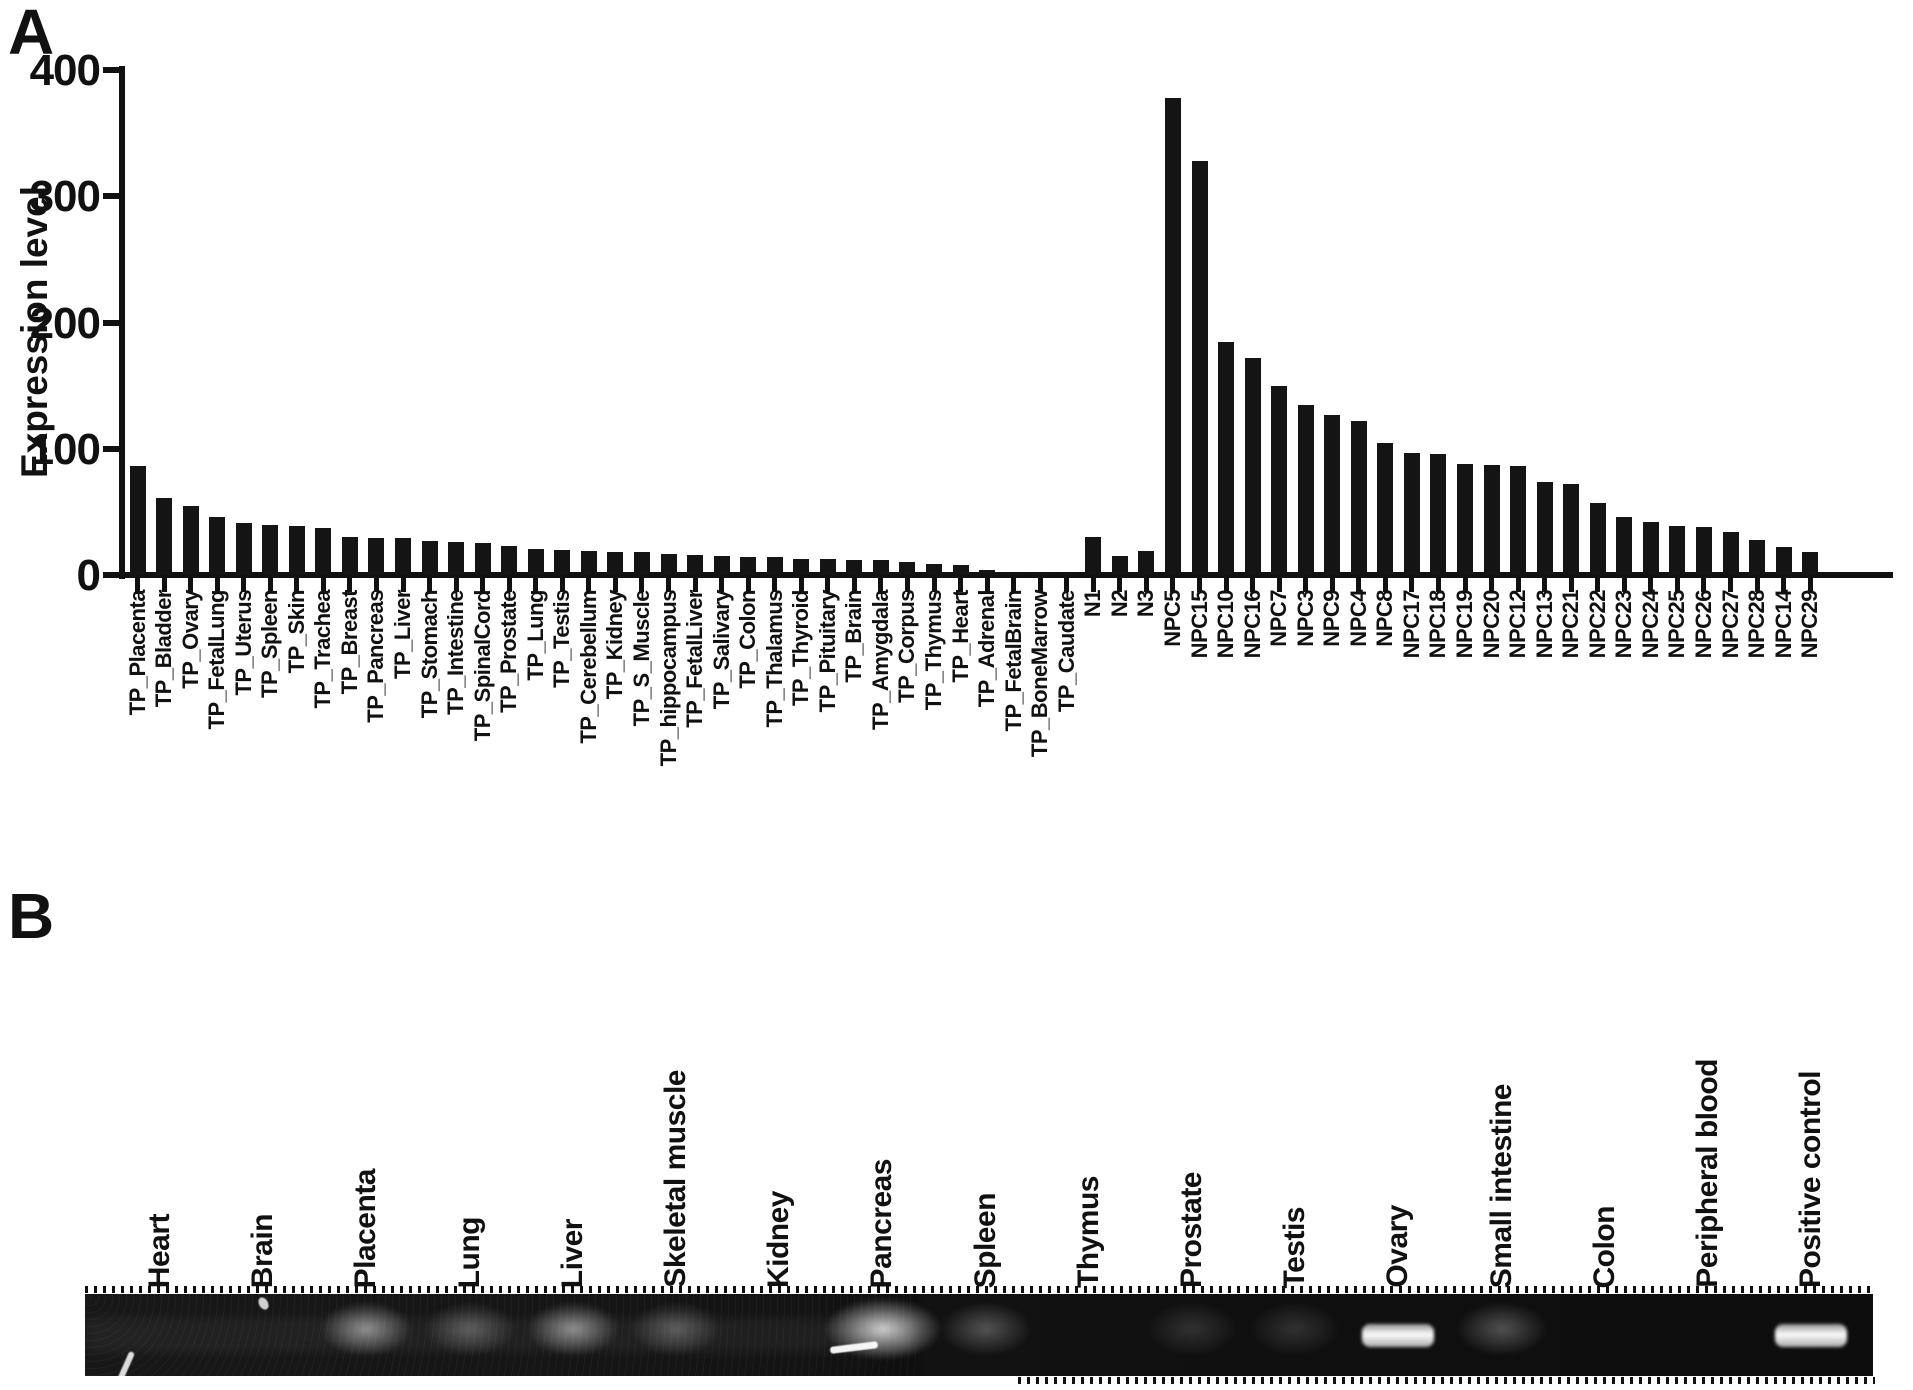 The image size is (1913, 1390). I want to click on x-tick-label: TP_Placenta, so click(137, 653).